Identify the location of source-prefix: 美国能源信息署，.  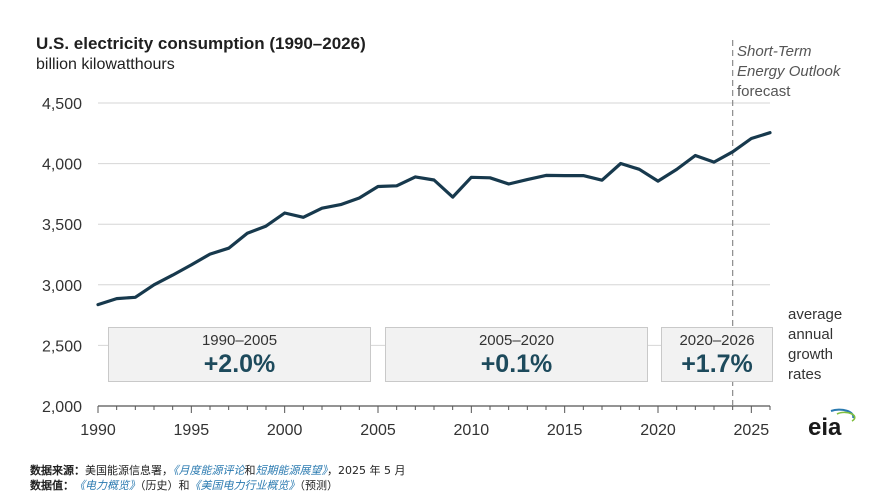
(129, 470).